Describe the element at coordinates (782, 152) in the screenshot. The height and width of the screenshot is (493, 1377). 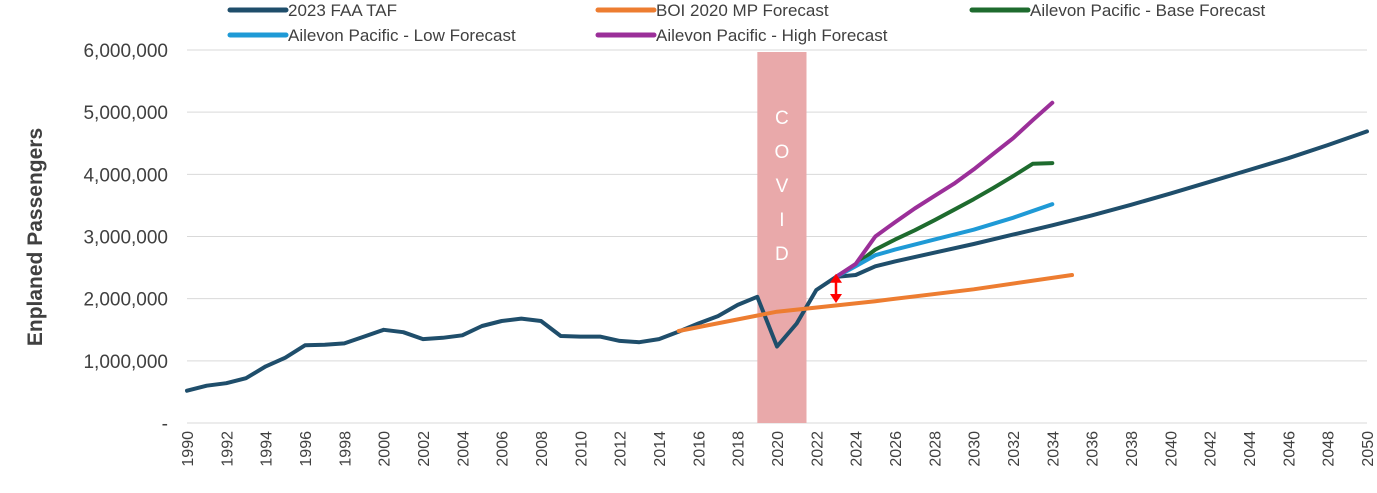
I see `covid-label-letter: O` at that location.